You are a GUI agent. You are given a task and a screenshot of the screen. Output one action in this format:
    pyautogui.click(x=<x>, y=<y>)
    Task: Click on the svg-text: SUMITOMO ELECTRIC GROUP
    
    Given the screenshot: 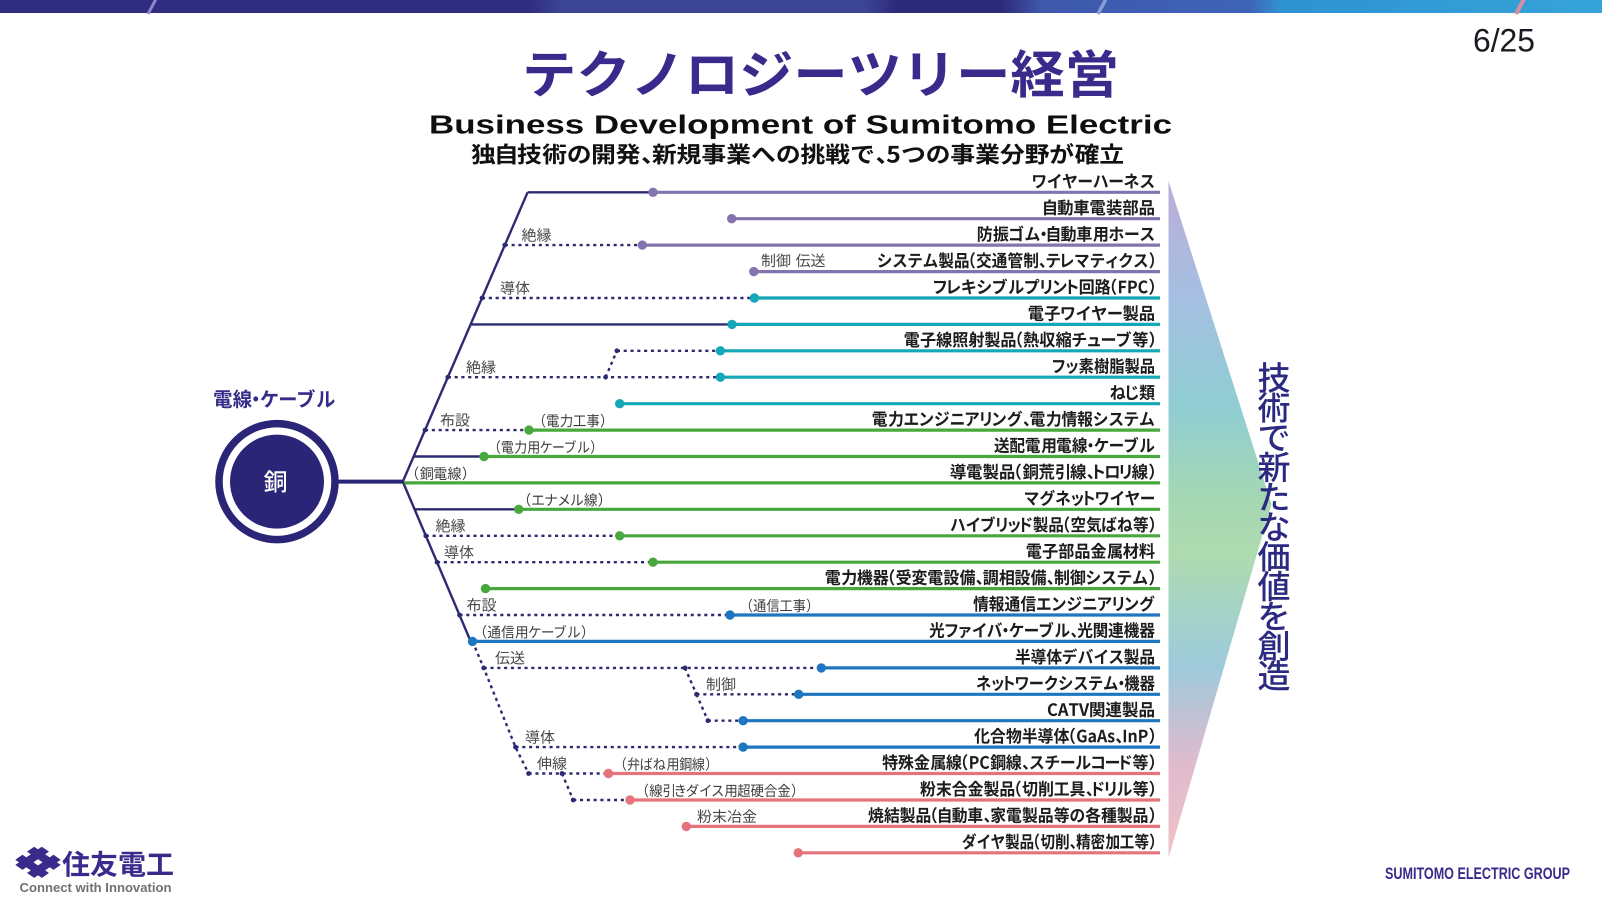 What is the action you would take?
    pyautogui.click(x=1477, y=874)
    